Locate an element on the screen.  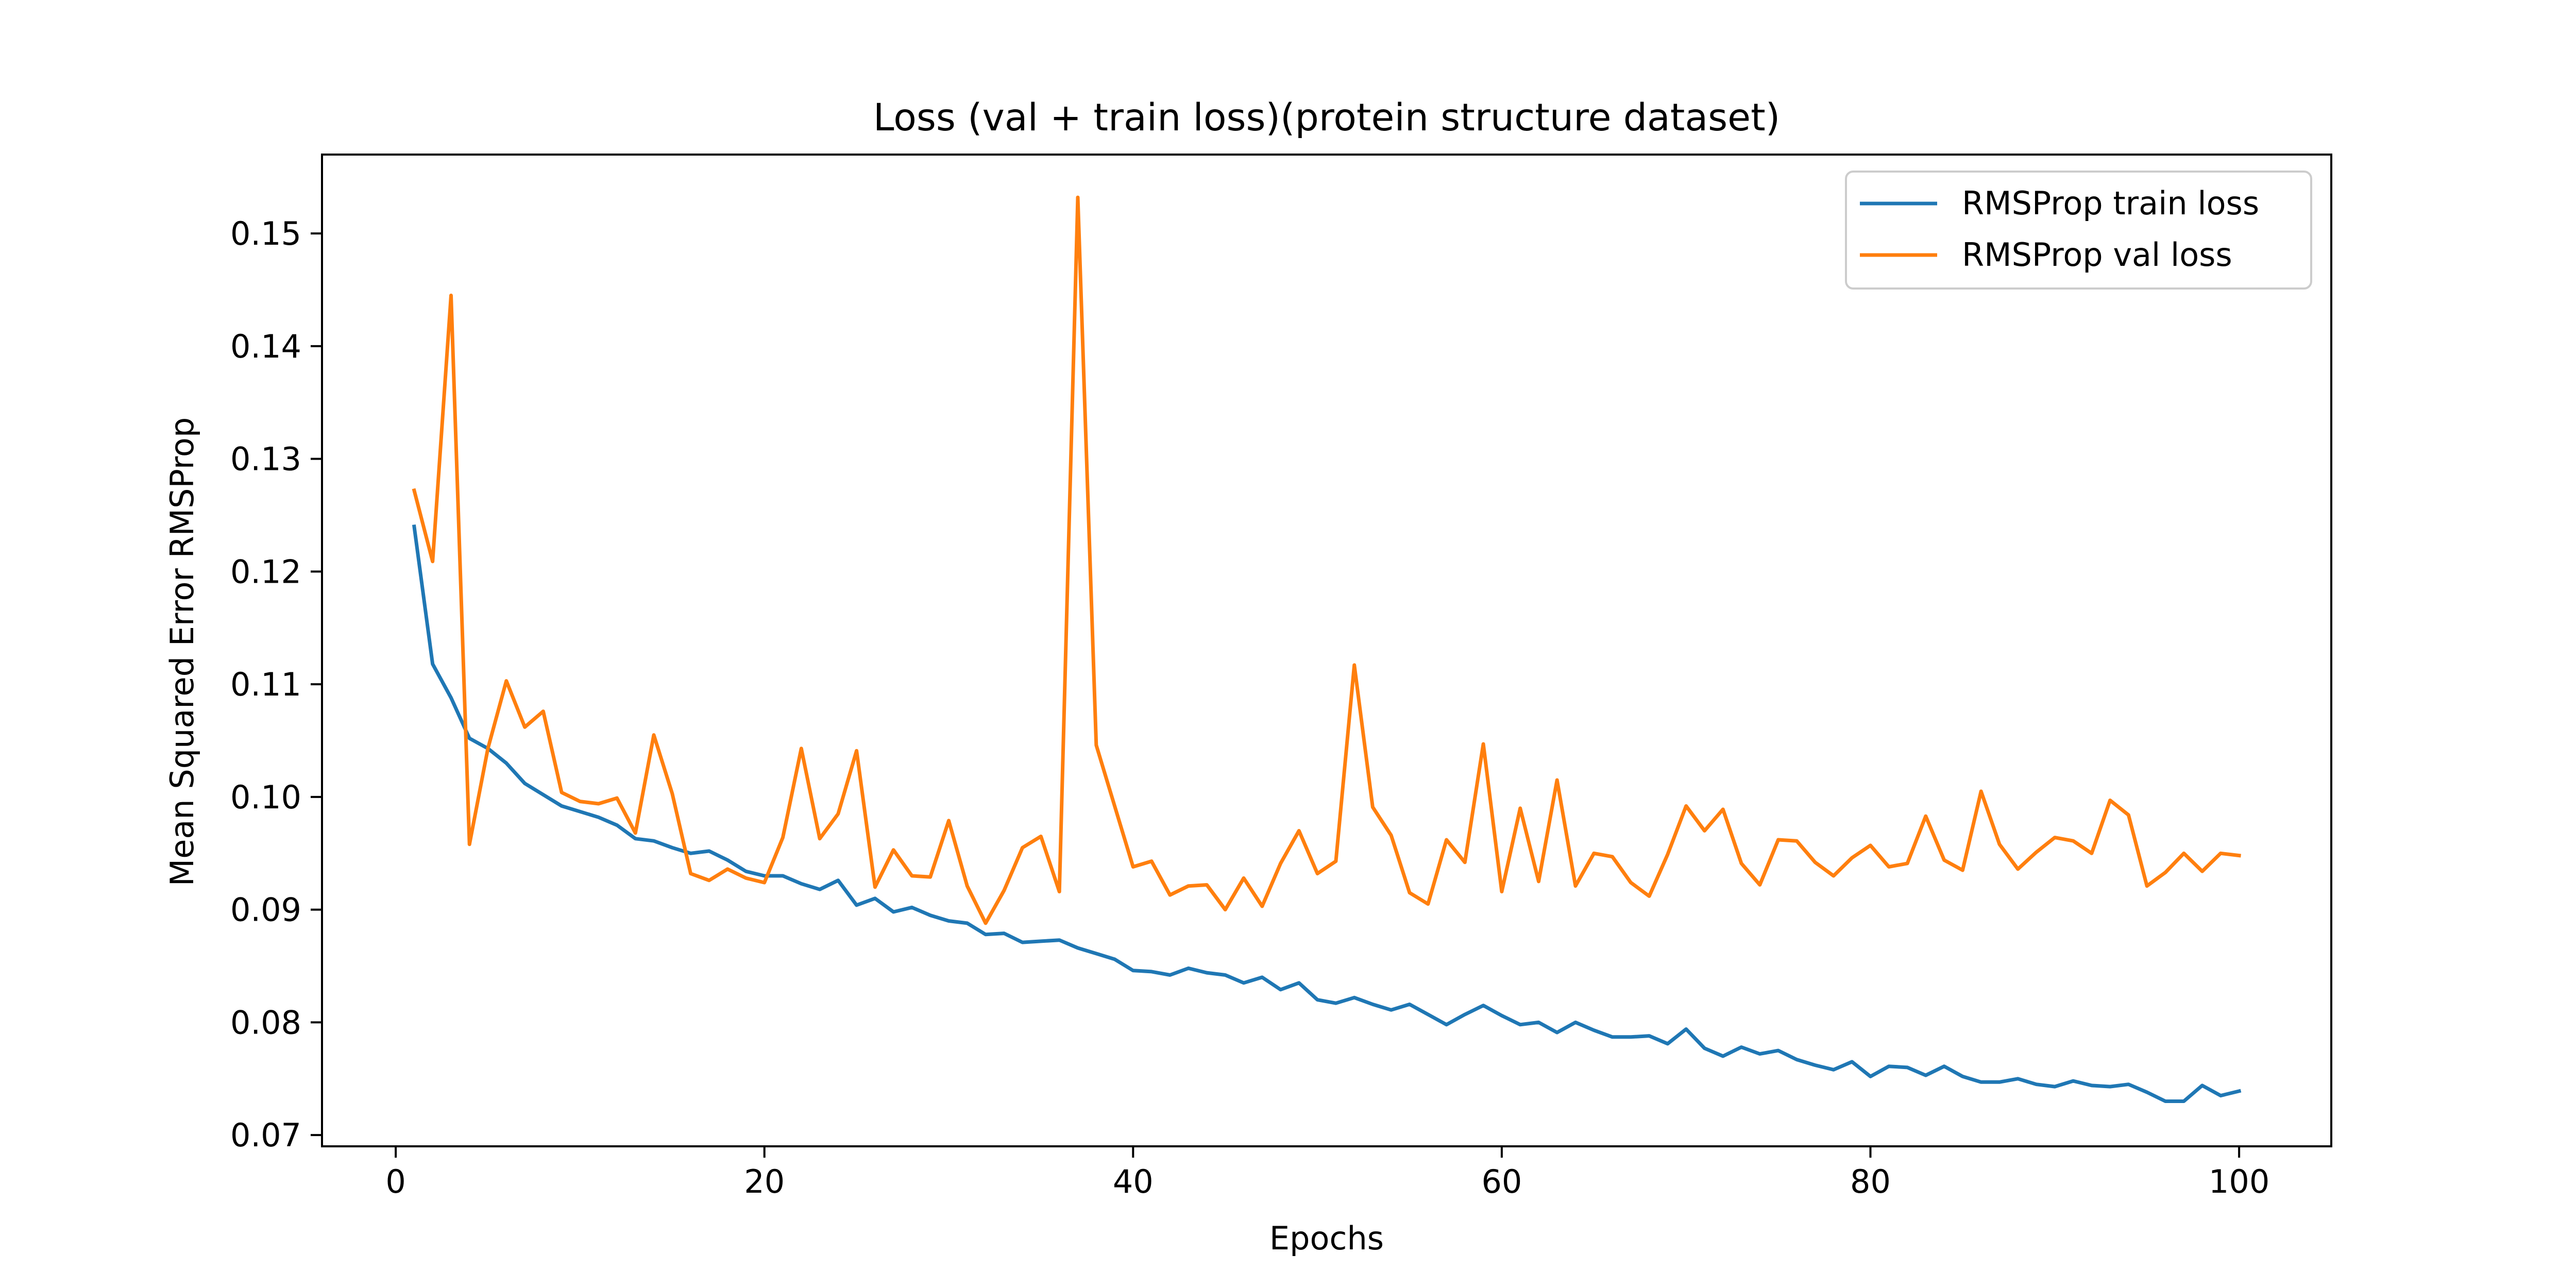
x-tick-label: 20 is located at coordinates (764, 1181).